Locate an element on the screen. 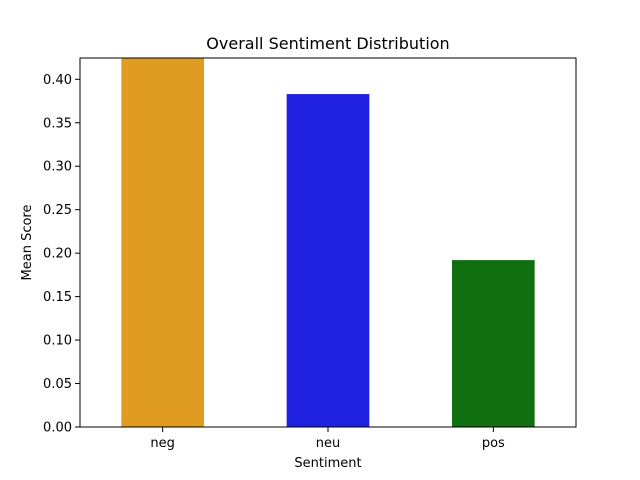  y-tick-label: 0.35 is located at coordinates (57, 123).